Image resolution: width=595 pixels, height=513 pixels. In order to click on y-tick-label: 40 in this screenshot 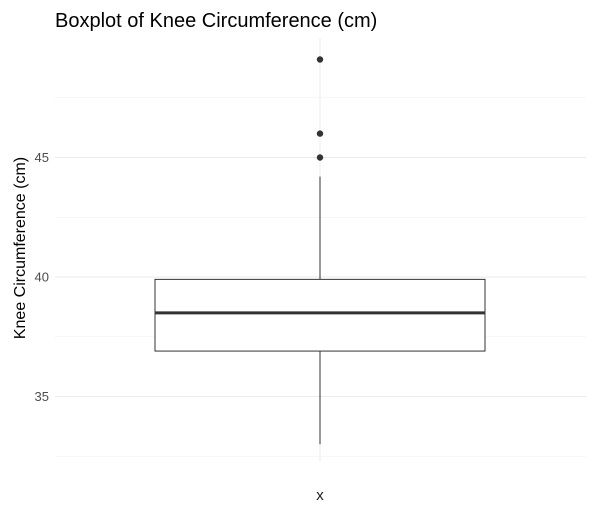, I will do `click(42, 276)`.